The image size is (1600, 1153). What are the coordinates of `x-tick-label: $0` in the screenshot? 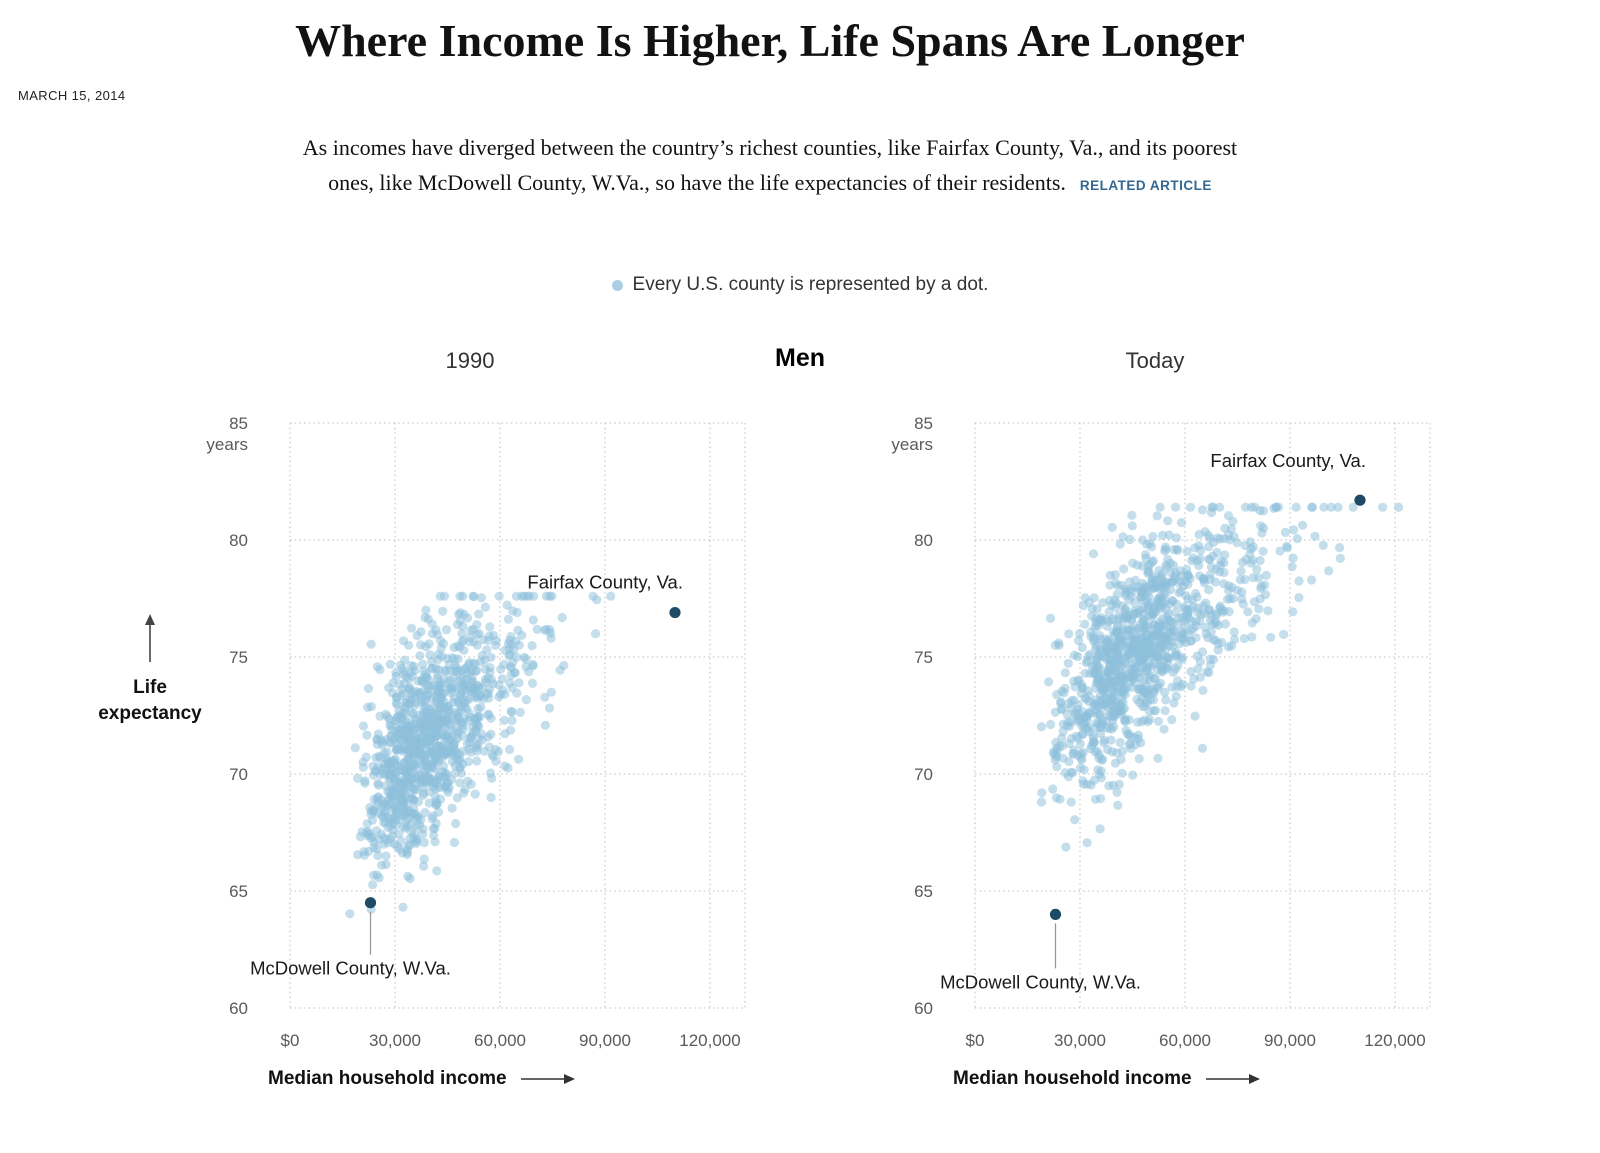 It's located at (290, 1040).